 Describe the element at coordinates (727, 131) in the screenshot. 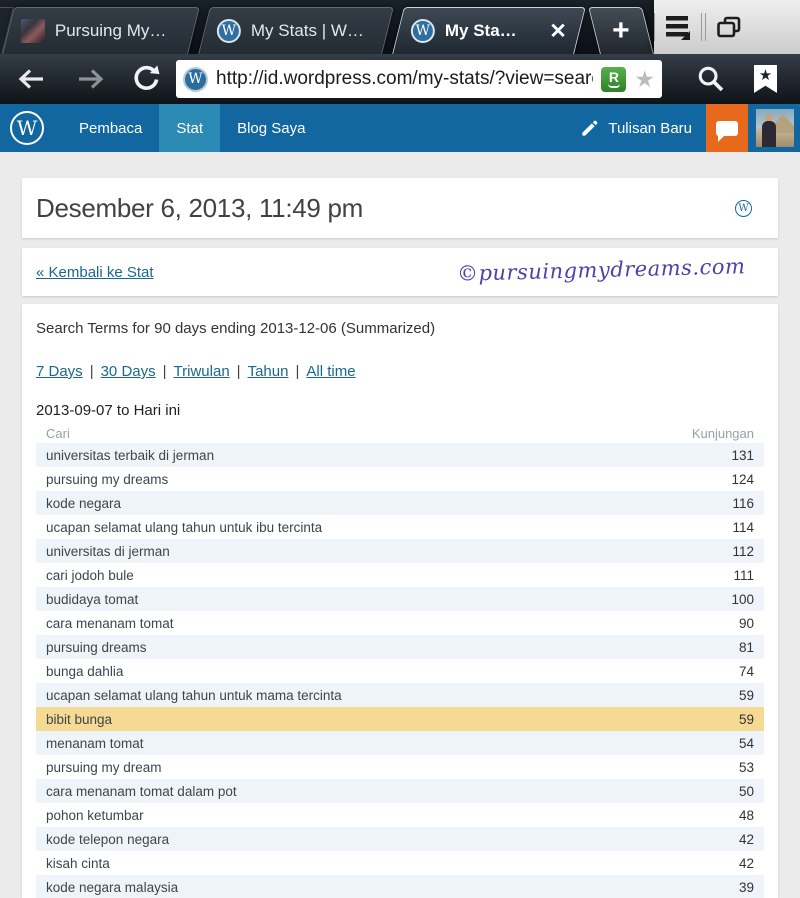

I see `speech-bubble-icon` at that location.